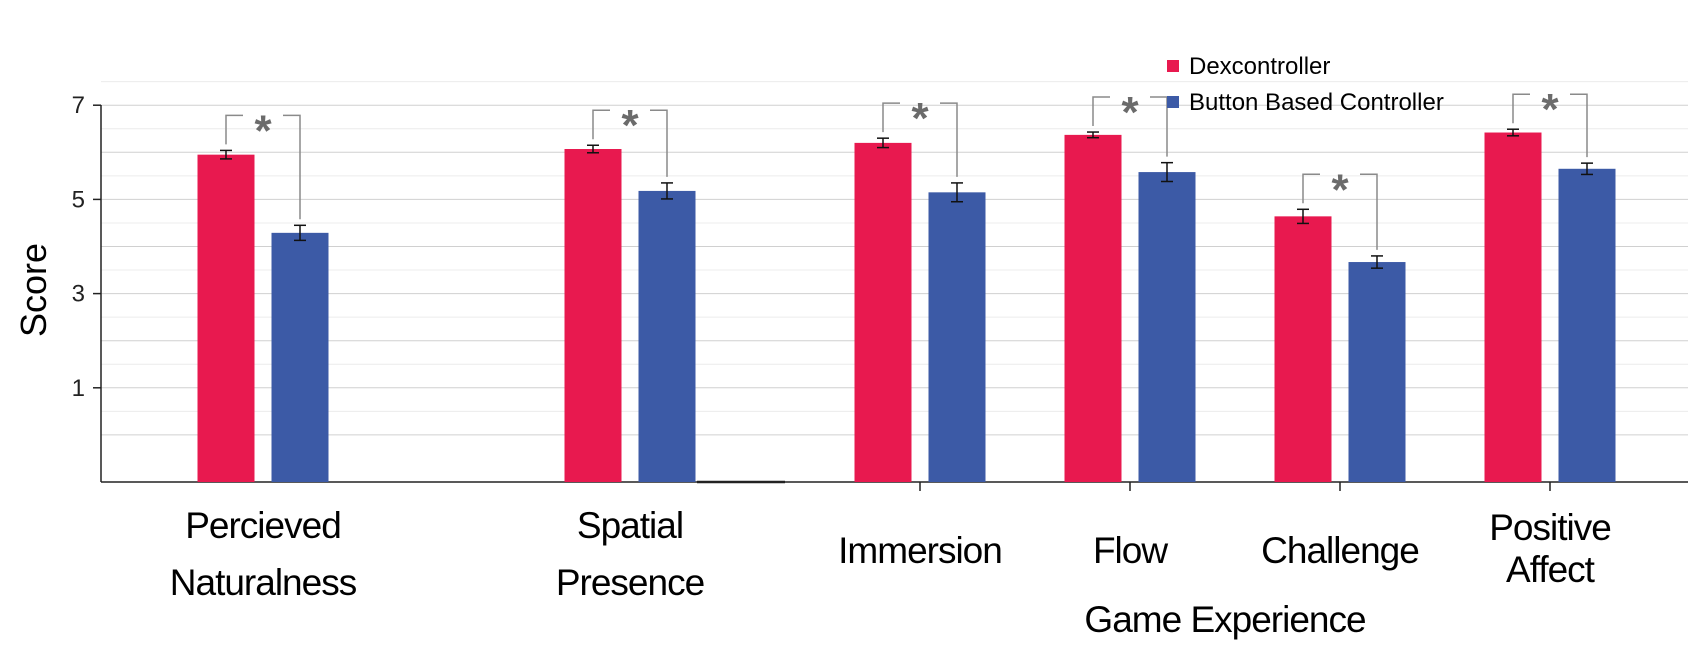 This screenshot has height=660, width=1700. What do you see at coordinates (1167, 327) in the screenshot?
I see `bar-button-based-controller-flow` at bounding box center [1167, 327].